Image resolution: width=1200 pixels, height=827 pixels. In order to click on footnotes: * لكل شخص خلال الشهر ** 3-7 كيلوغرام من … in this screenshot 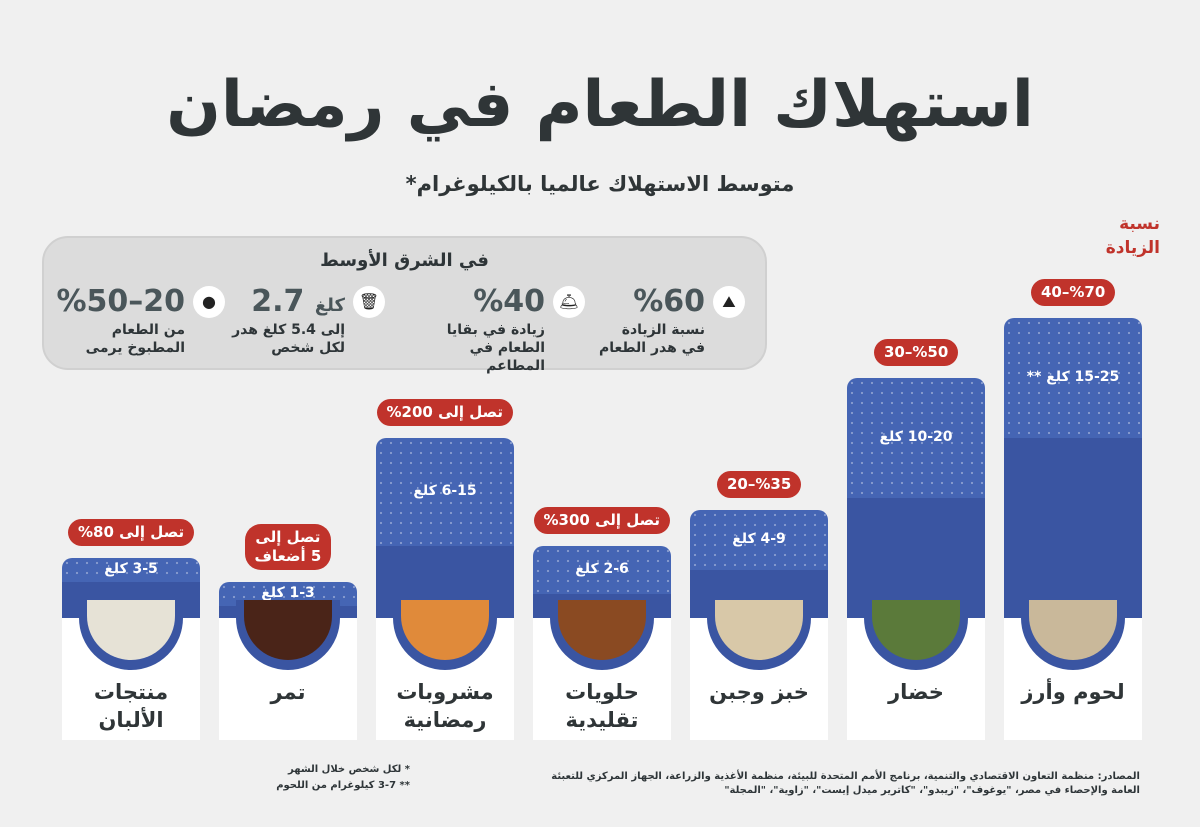, I will do `click(340, 778)`.